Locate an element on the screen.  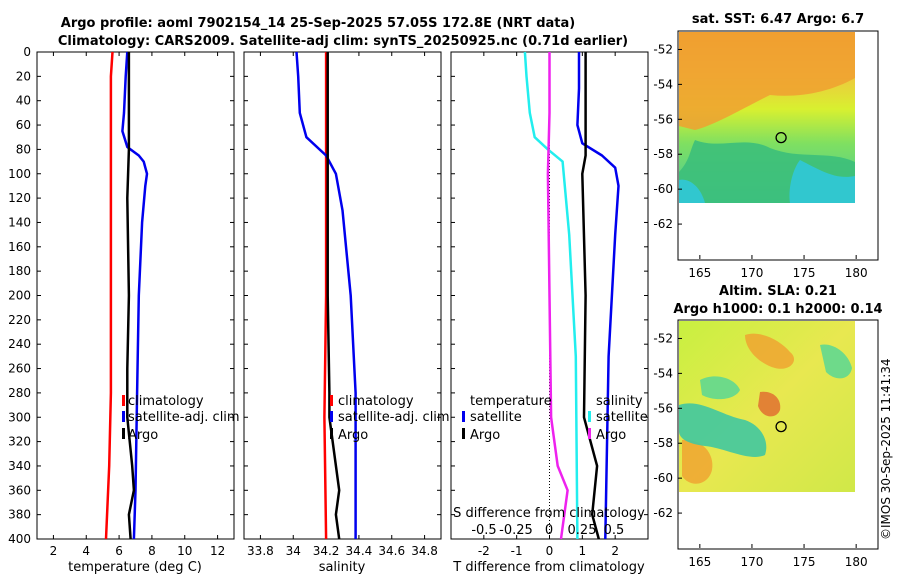
difference-legend-left: temperature satellite Argo is located at coordinates (507, 418).